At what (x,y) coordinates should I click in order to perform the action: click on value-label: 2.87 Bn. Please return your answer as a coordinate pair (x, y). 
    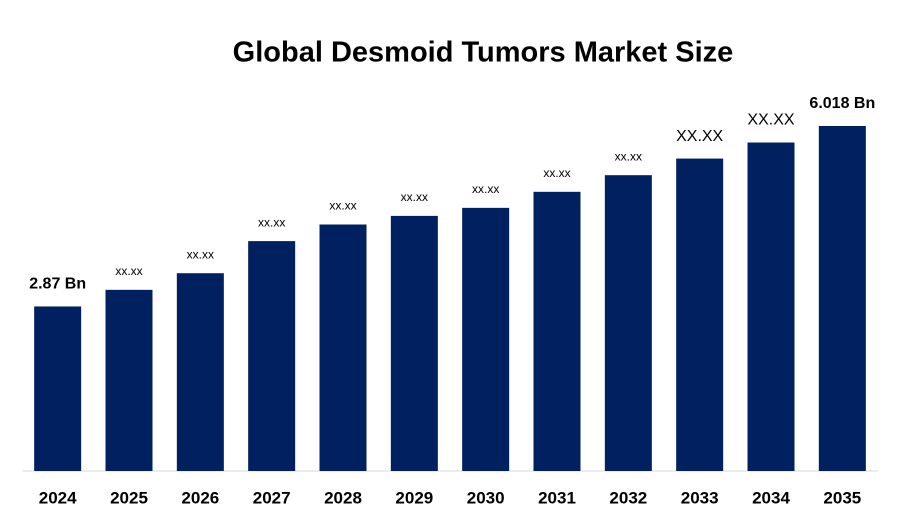
    Looking at the image, I should click on (57, 284).